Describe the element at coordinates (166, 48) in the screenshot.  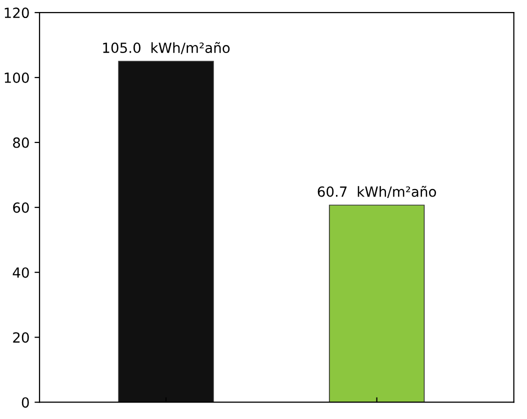
I see `data-label: 105.0 kWh/m²año` at that location.